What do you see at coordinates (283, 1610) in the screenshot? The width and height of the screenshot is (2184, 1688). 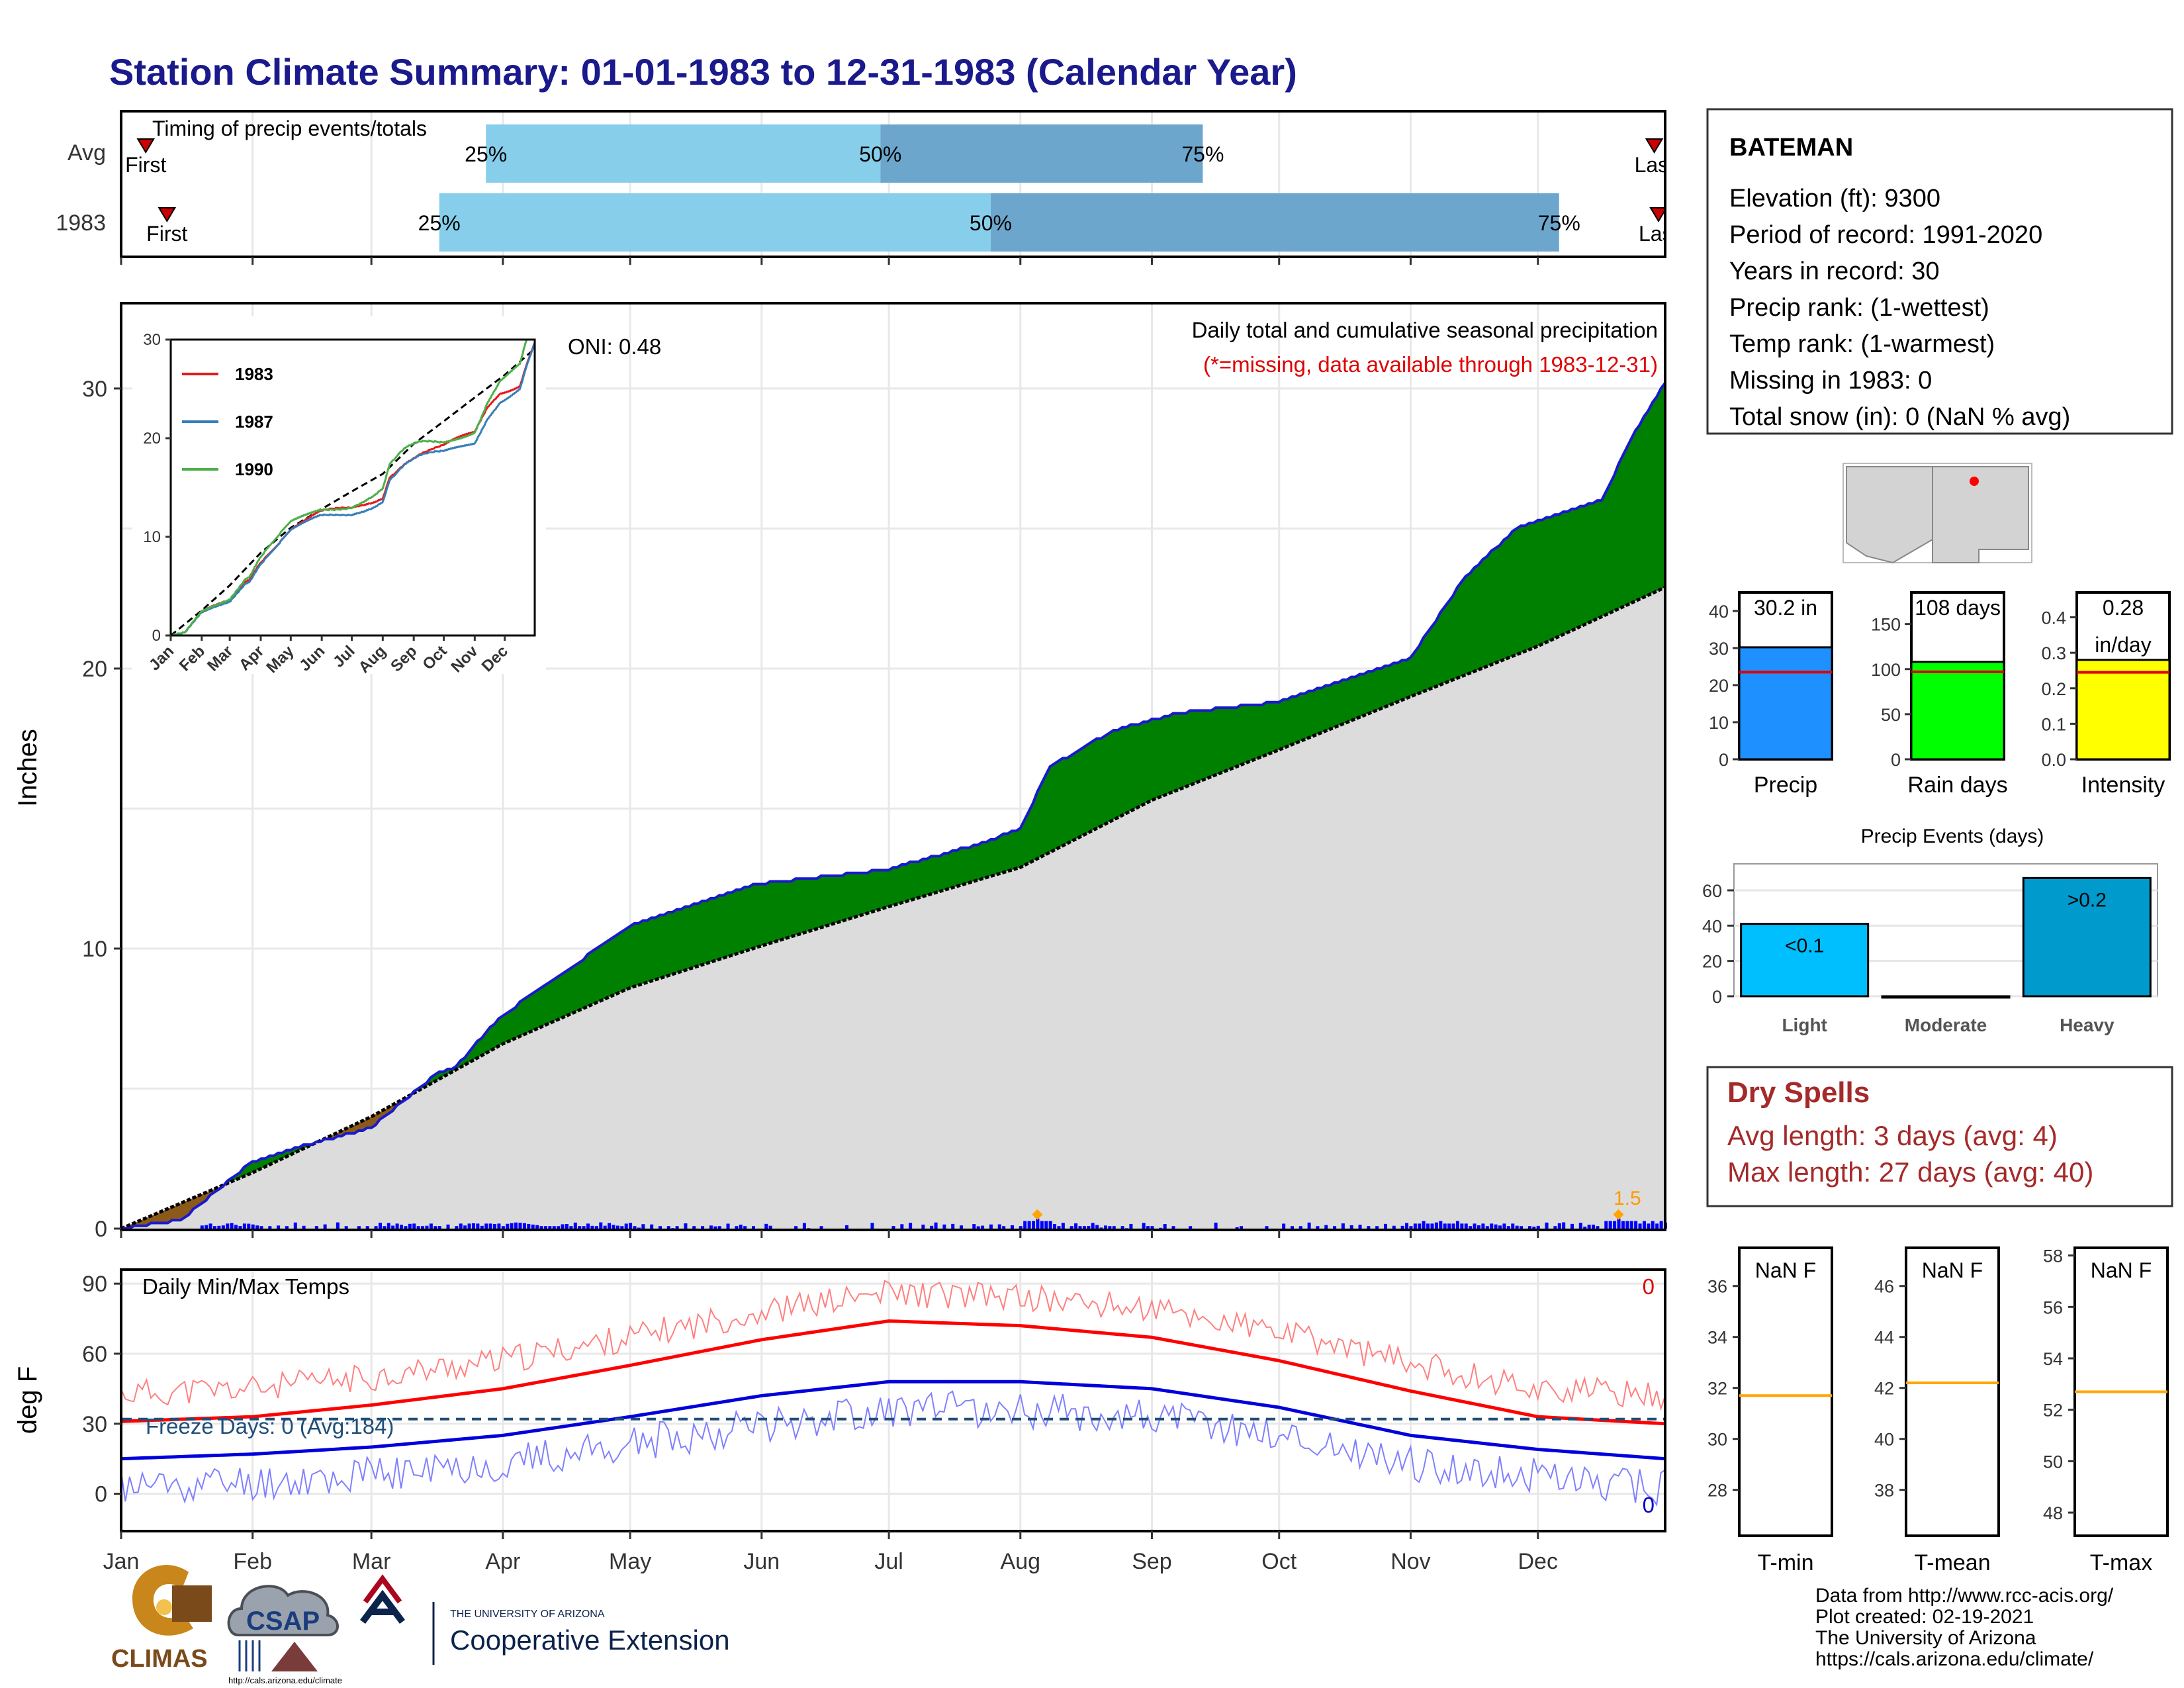 I see `csap-cloud-icon` at bounding box center [283, 1610].